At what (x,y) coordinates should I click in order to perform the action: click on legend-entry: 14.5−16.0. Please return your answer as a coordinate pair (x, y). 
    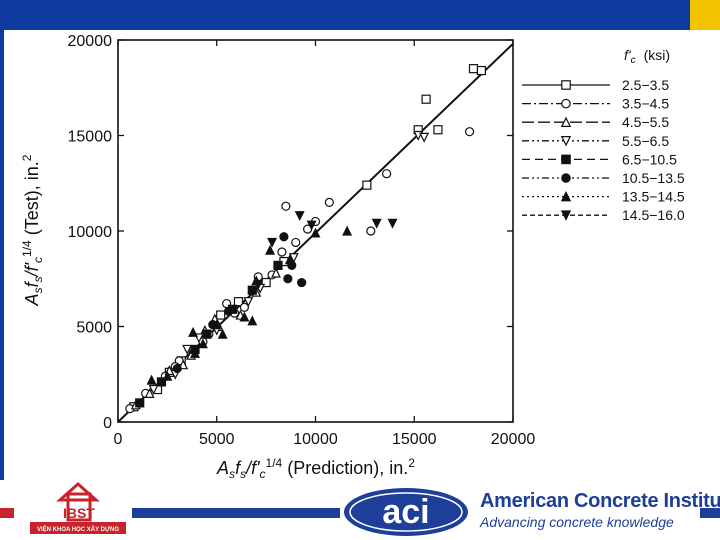
    Looking at the image, I should click on (603, 215).